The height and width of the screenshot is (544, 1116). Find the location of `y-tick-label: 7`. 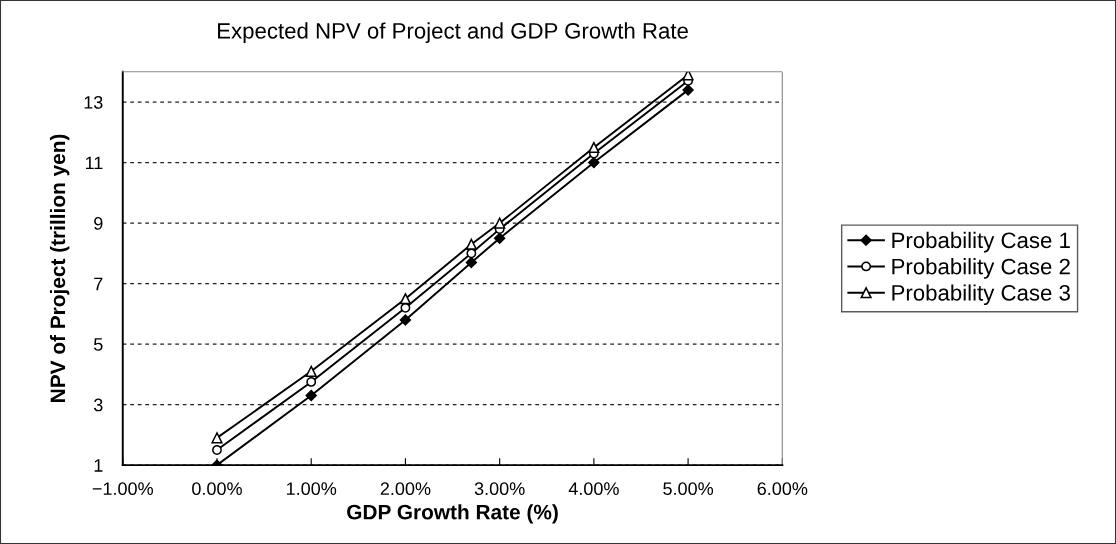

y-tick-label: 7 is located at coordinates (98, 284).